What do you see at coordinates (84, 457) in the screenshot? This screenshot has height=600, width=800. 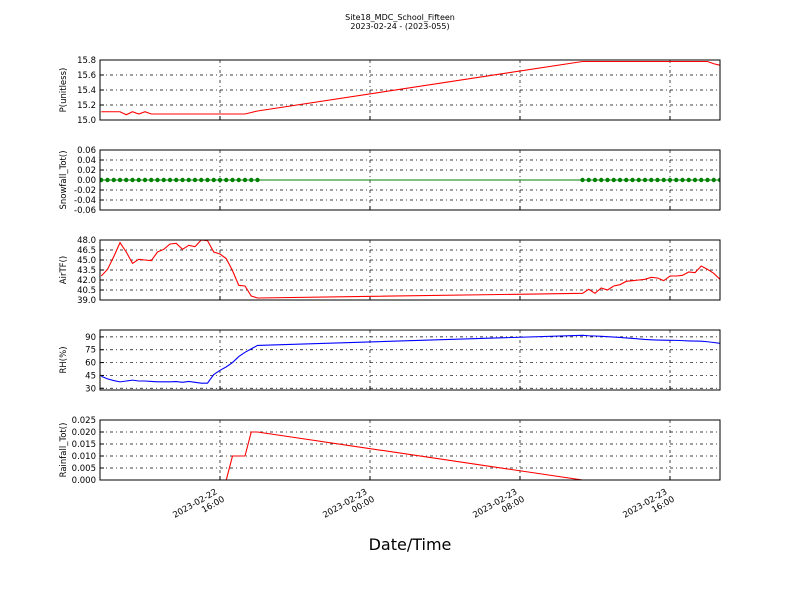 I see `y-tick-label: 0.010` at bounding box center [84, 457].